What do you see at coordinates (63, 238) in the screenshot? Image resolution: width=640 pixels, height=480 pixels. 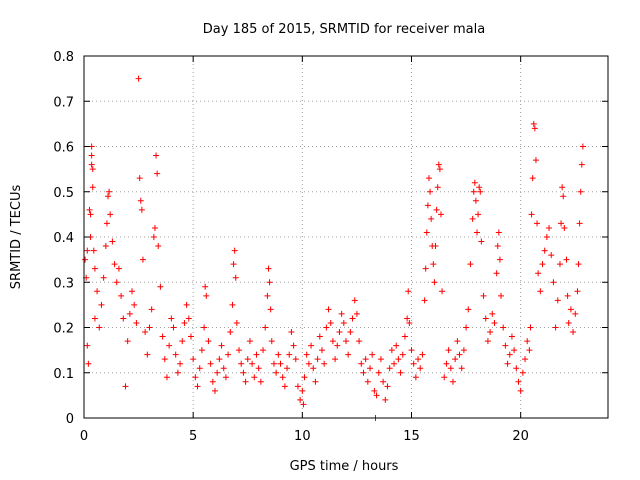 I see `y-tick-label: 0.4` at bounding box center [63, 238].